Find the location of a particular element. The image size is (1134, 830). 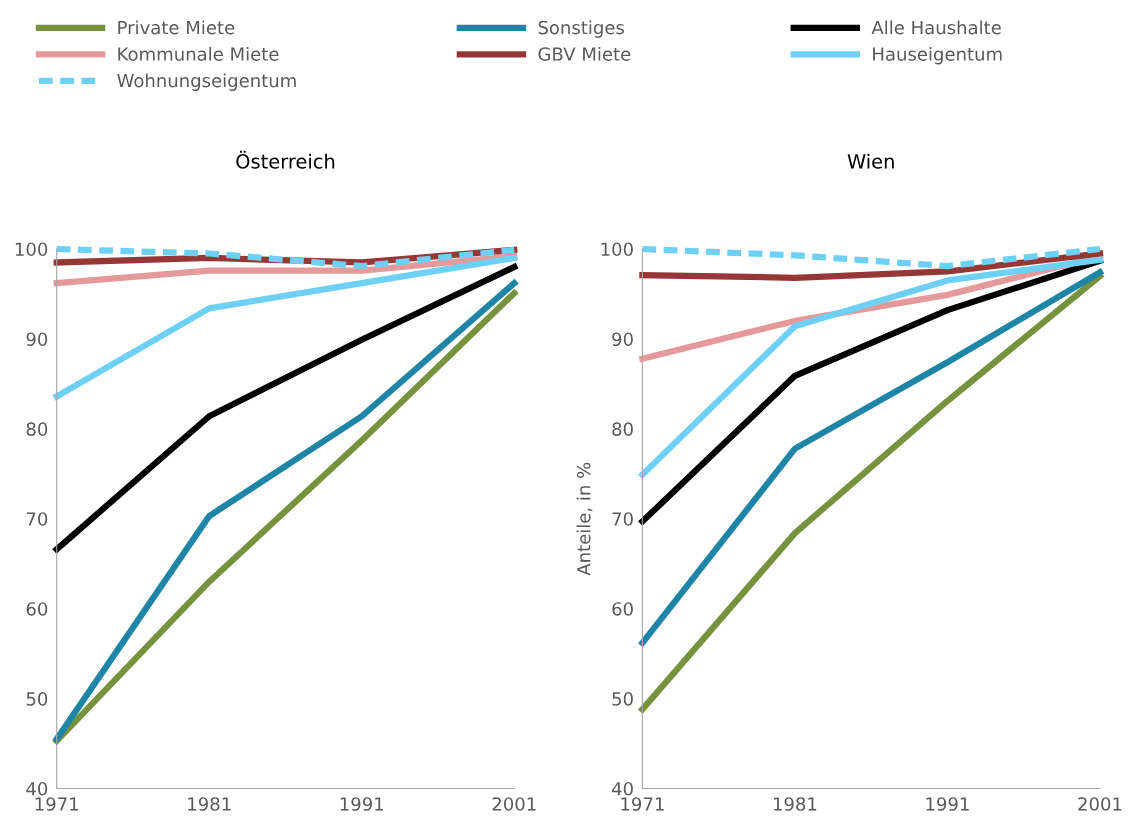

legend-label: Private Miete is located at coordinates (176, 27).